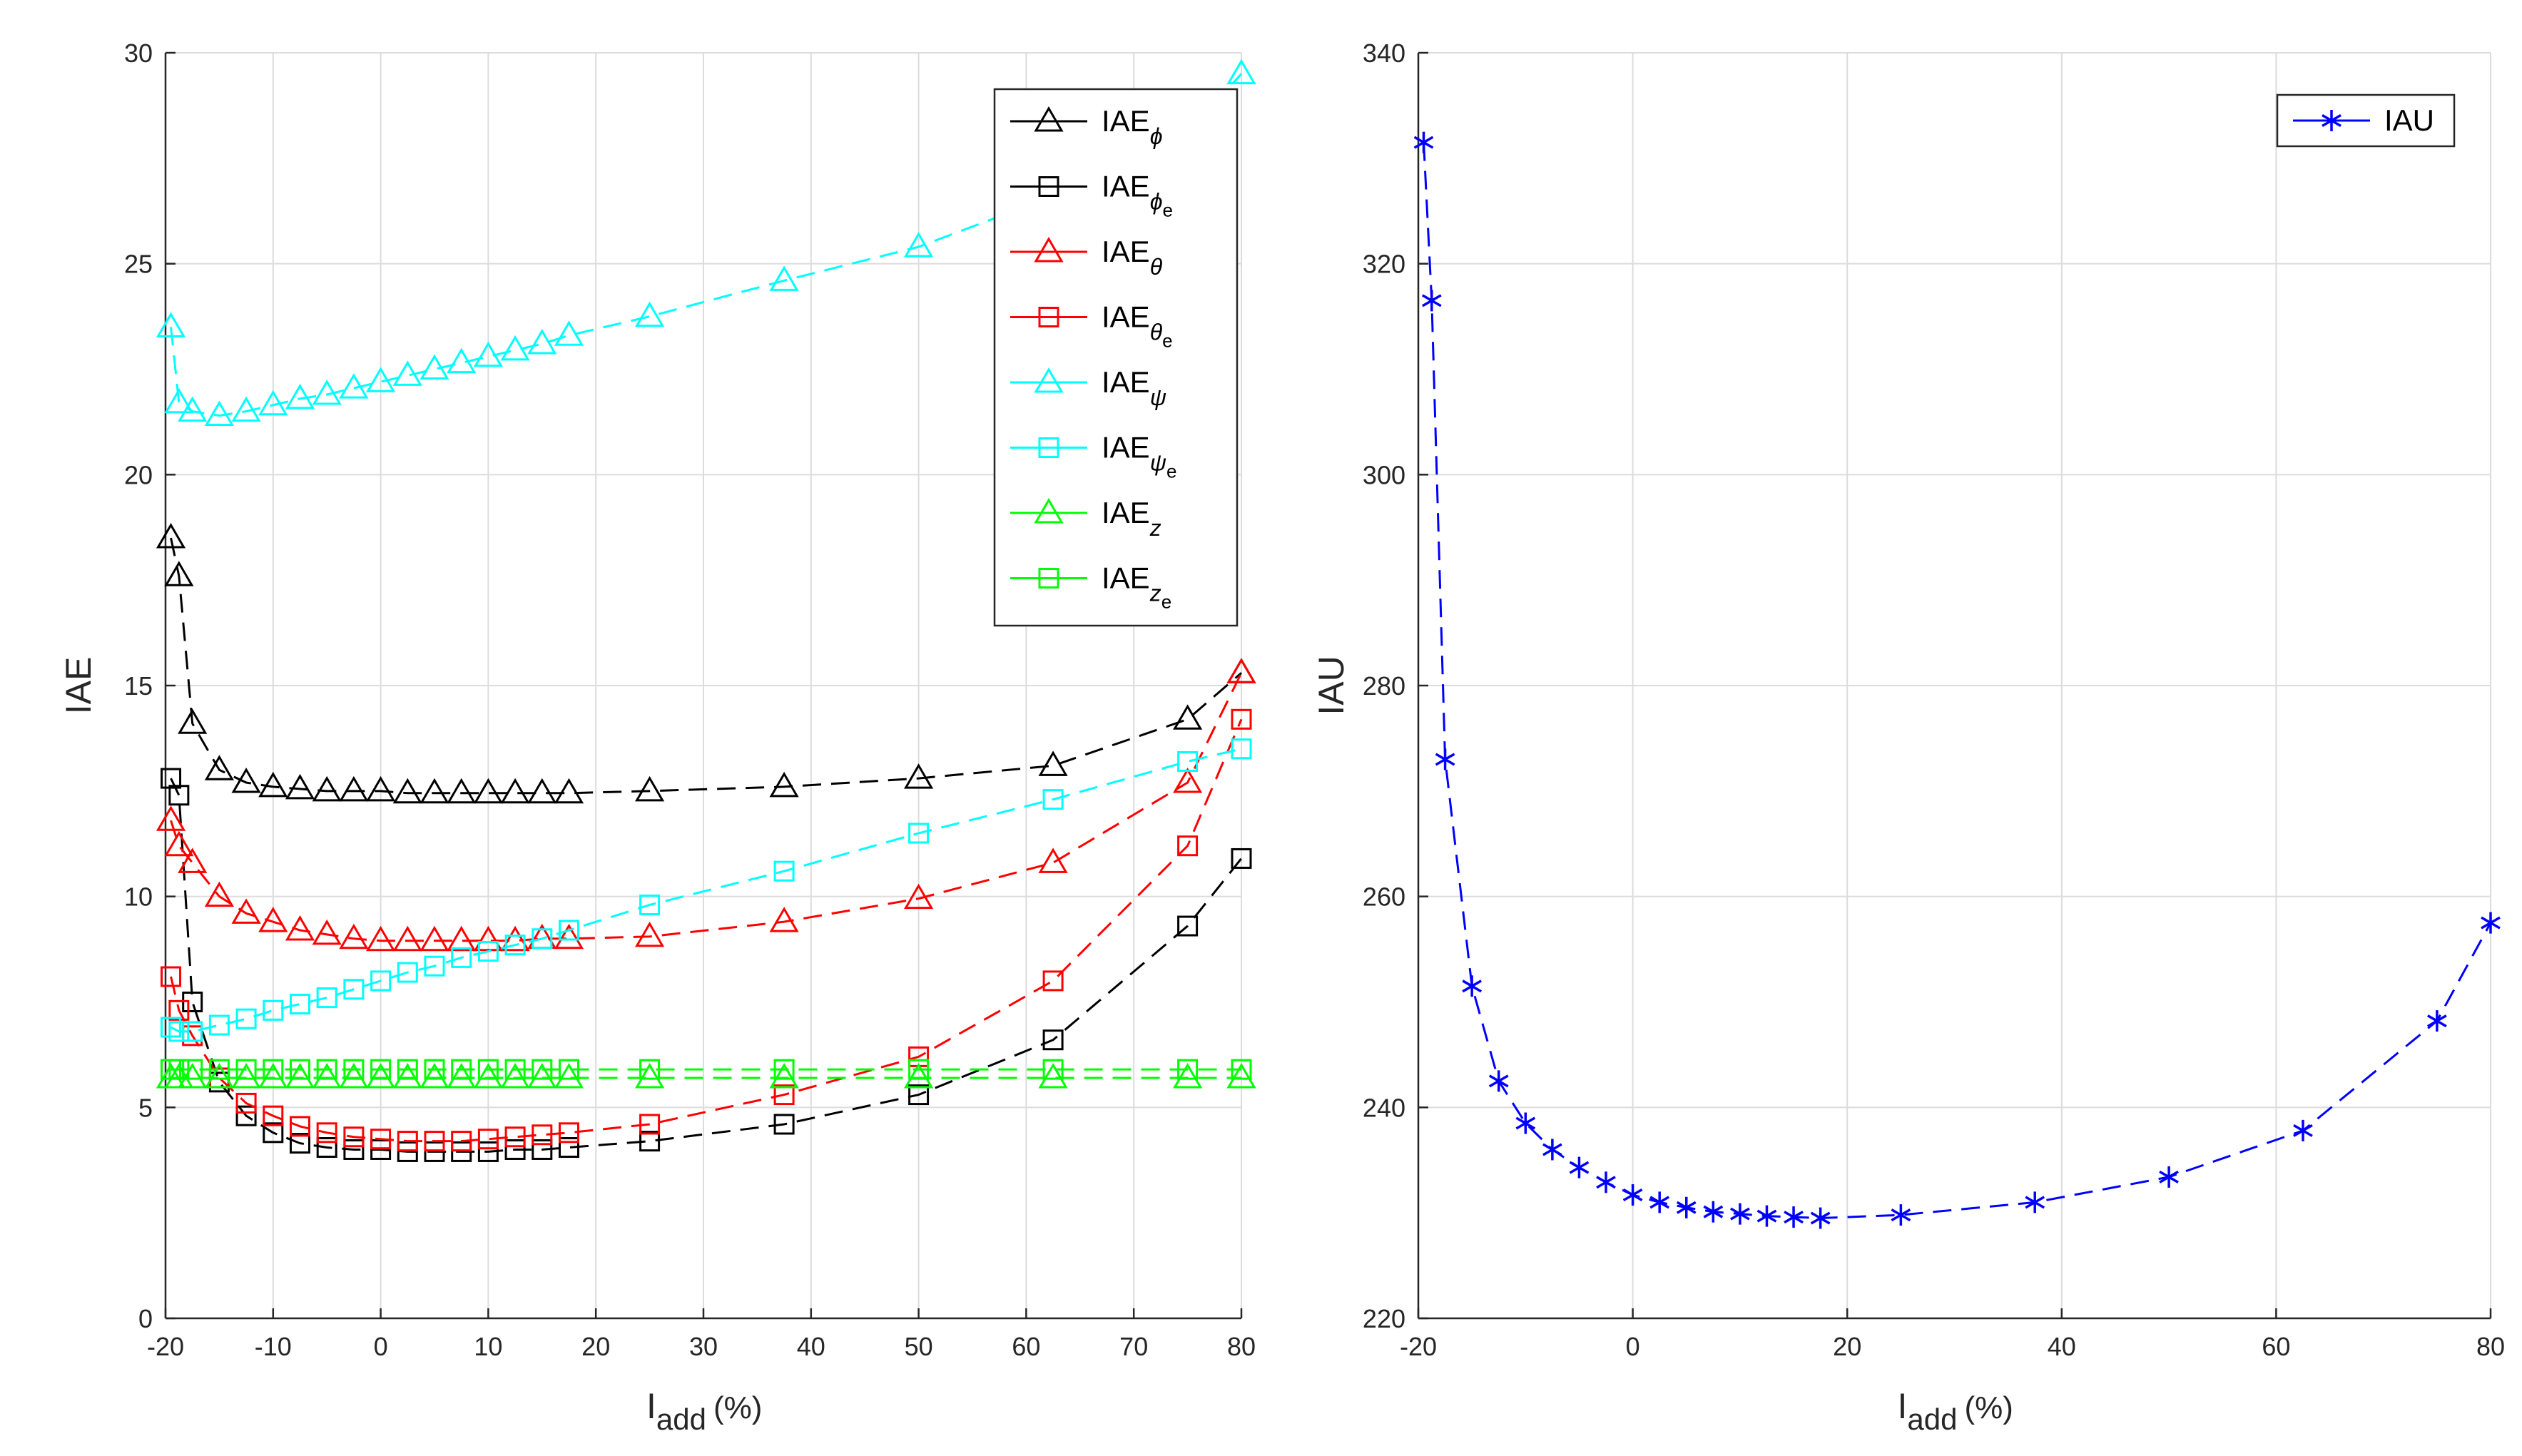 This screenshot has width=2522, height=1456. I want to click on legend: IAU, so click(2366, 120).